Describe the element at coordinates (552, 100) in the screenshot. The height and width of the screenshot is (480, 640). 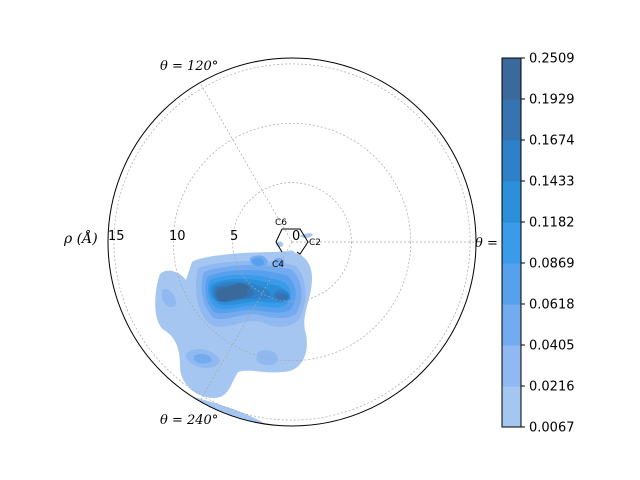
I see `colorbar-tick-label: 0.1929` at that location.